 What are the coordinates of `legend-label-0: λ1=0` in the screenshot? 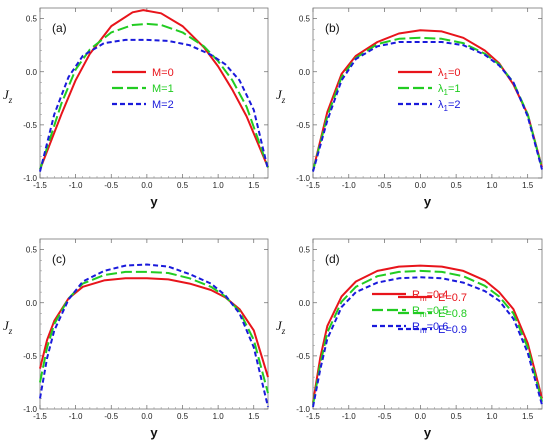 It's located at (449, 74).